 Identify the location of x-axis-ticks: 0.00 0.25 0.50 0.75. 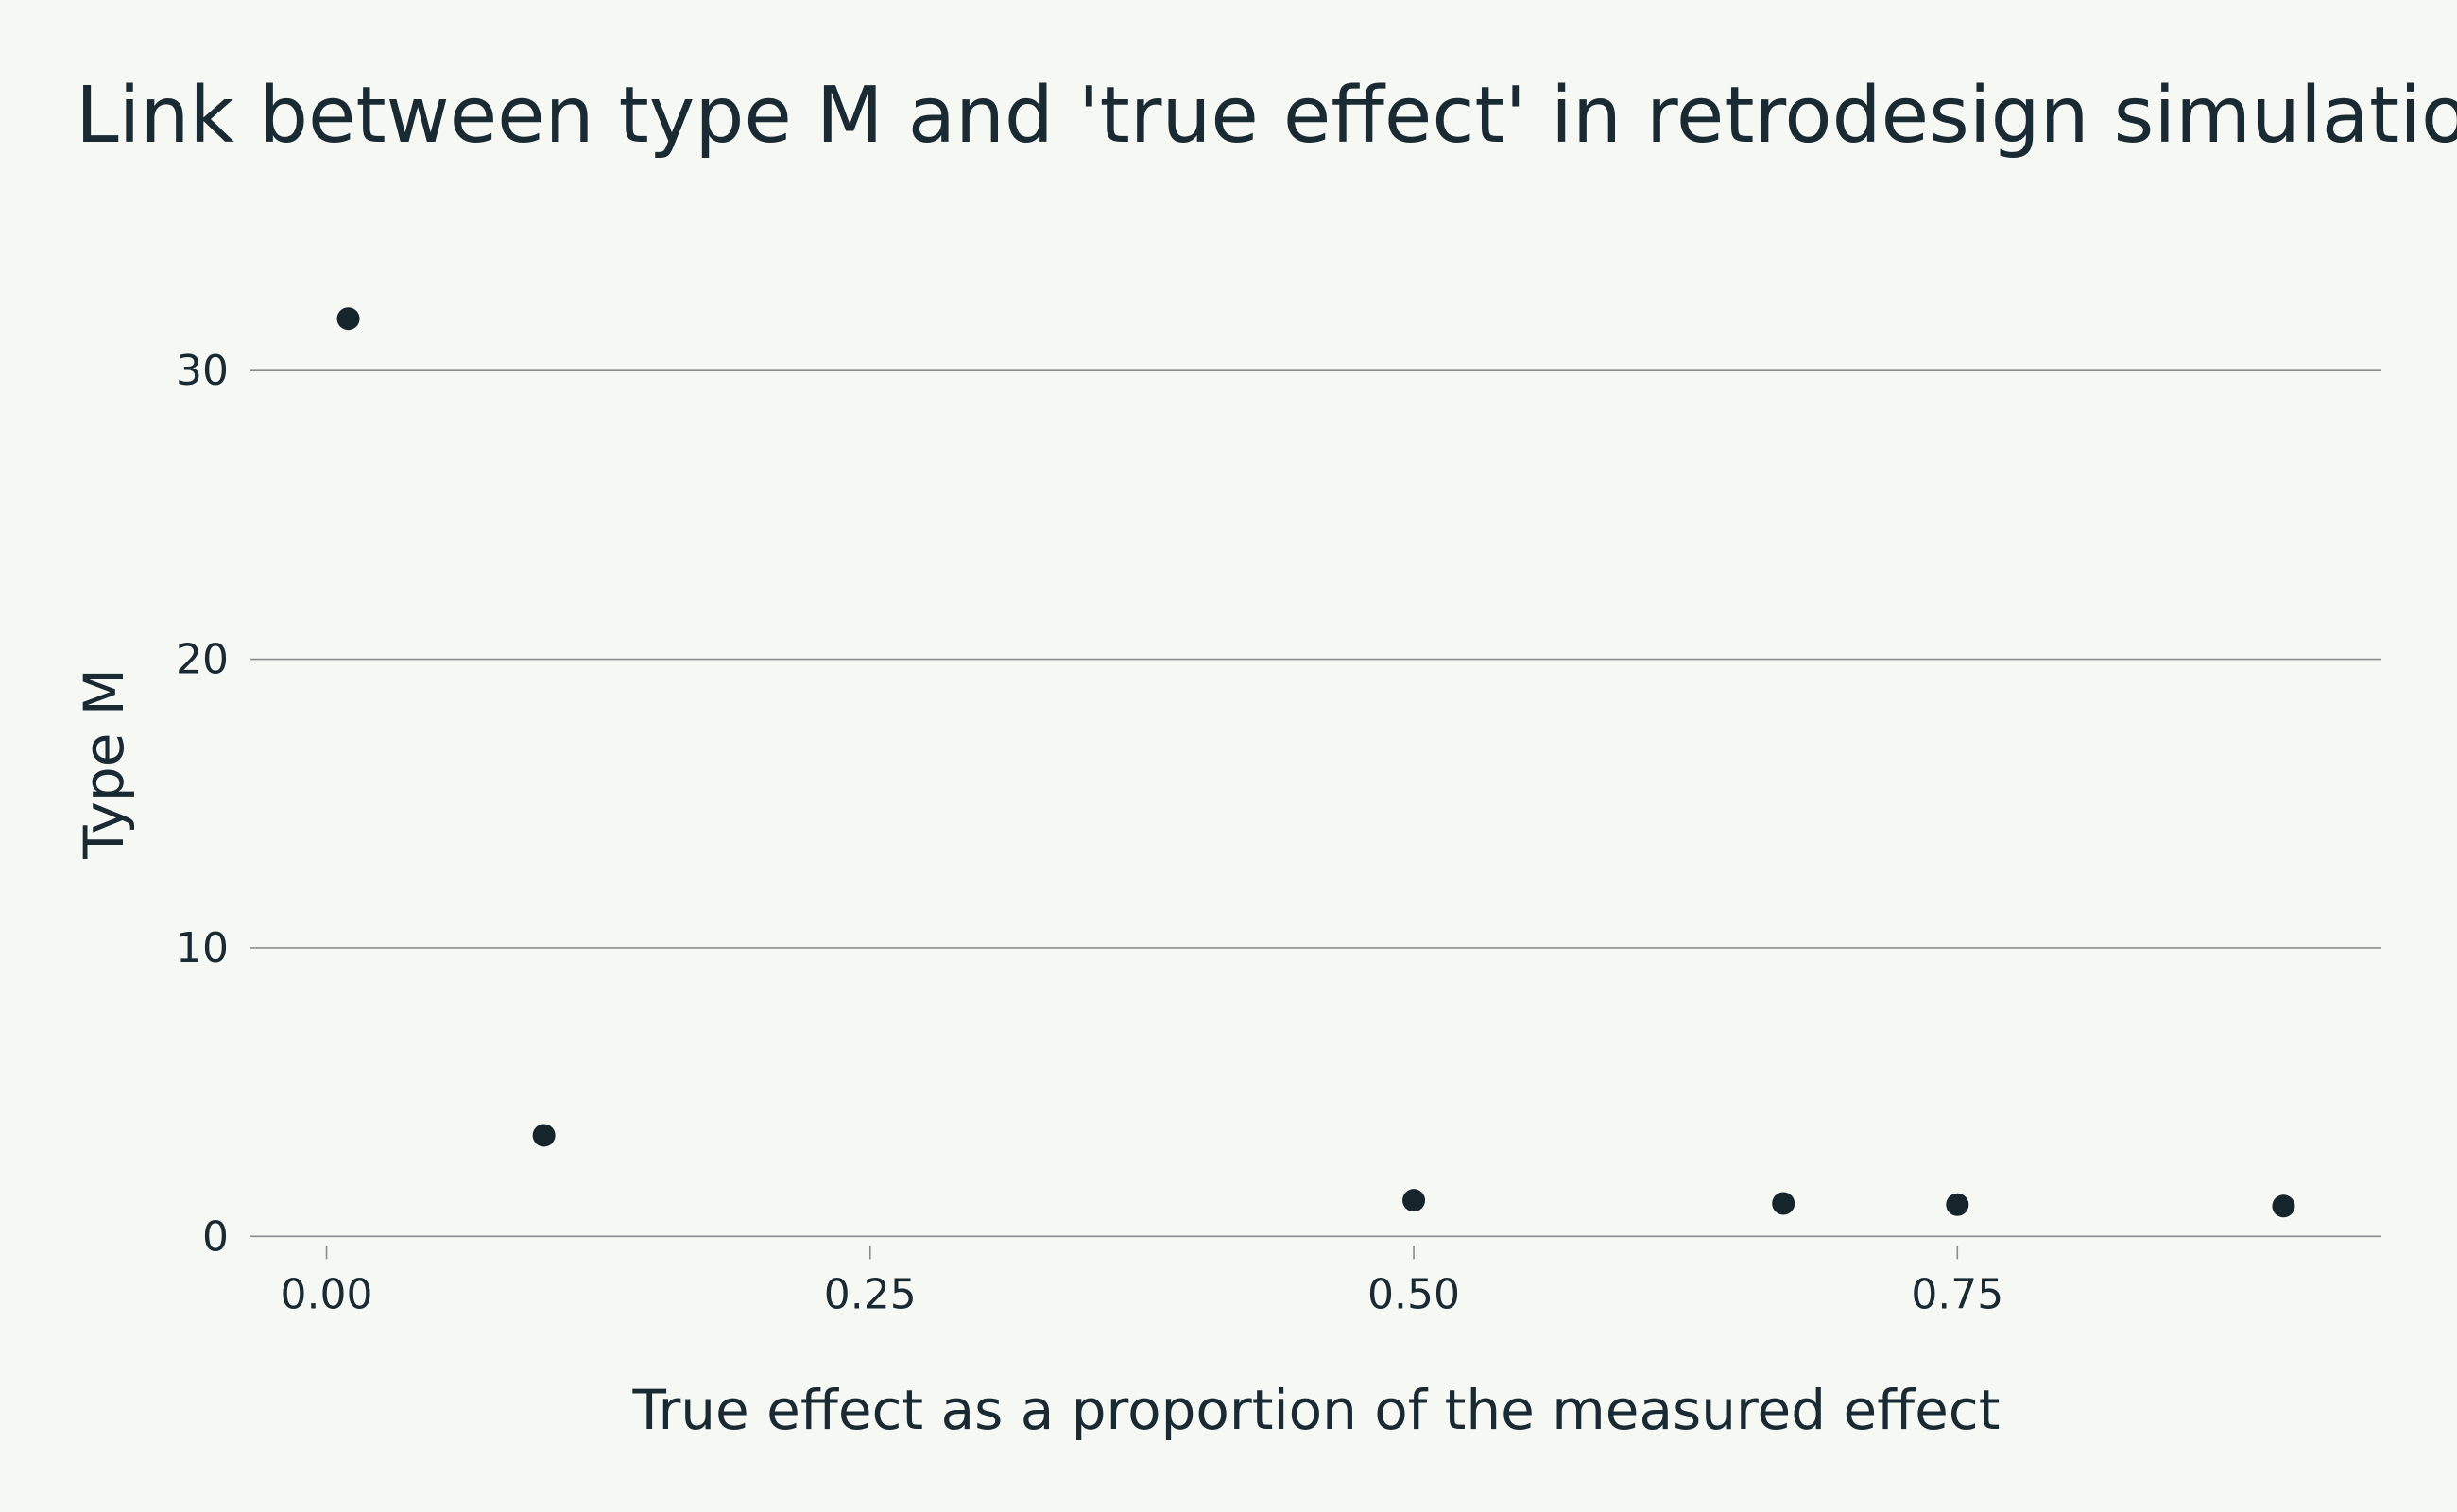
(1142, 1282).